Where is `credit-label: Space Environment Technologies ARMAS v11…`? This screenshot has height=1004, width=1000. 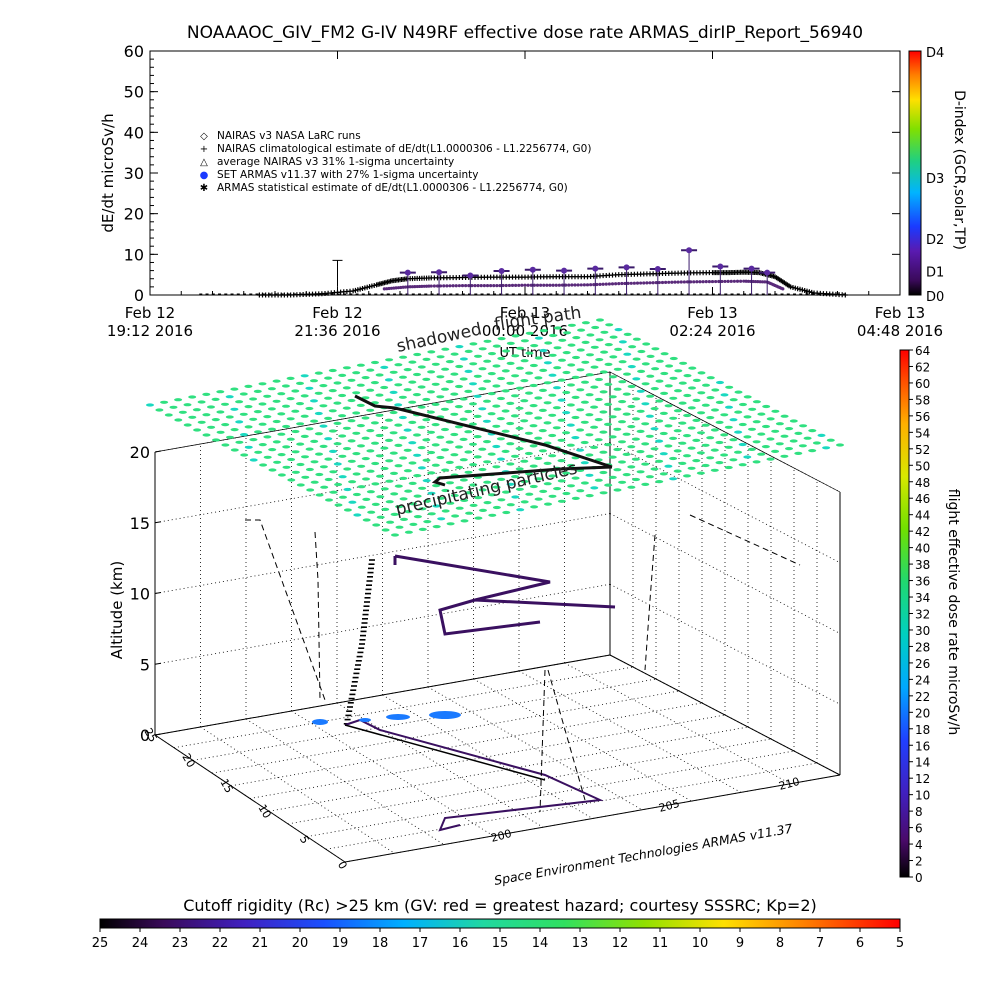 credit-label: Space Environment Technologies ARMAS v11… is located at coordinates (643, 854).